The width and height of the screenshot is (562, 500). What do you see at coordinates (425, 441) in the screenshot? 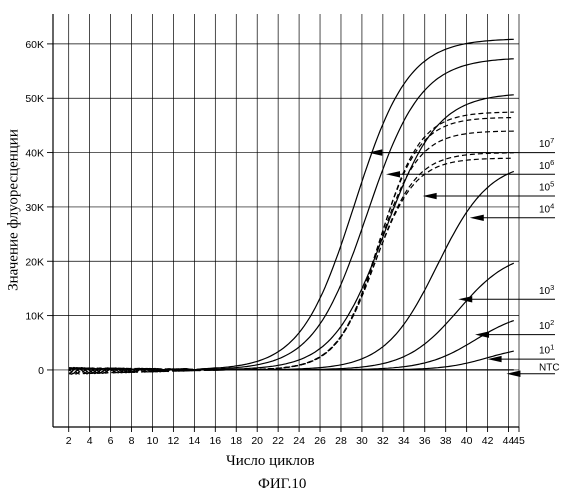
I see `x-tick-label: 36` at bounding box center [425, 441].